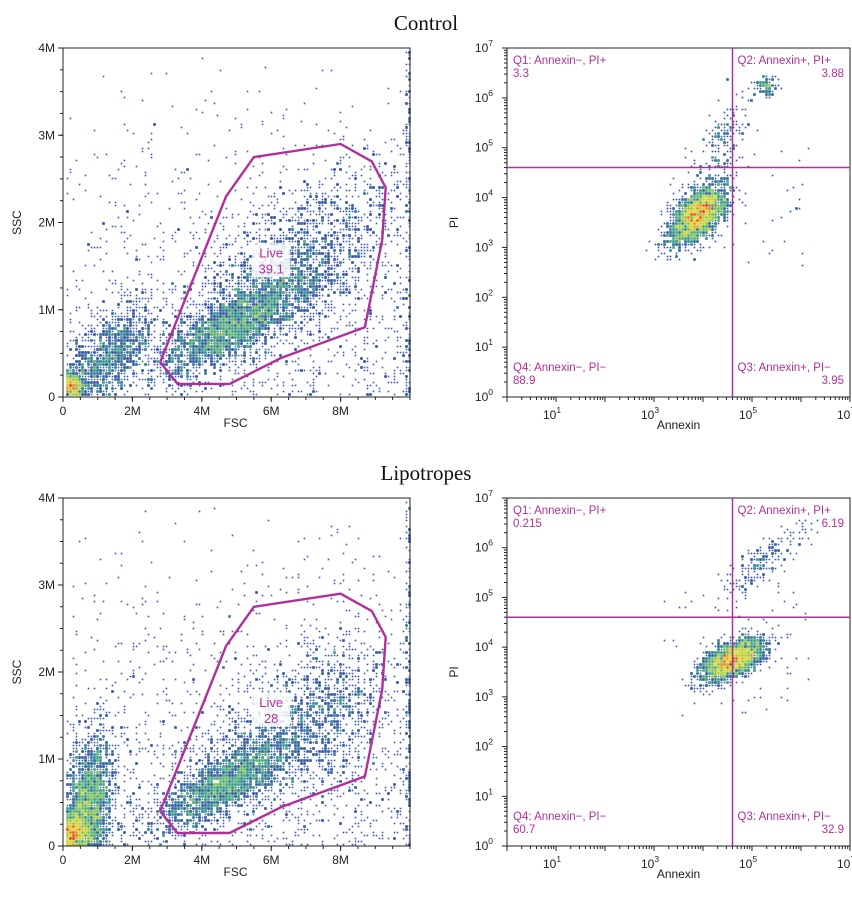 This screenshot has width=852, height=898. What do you see at coordinates (272, 264) in the screenshot?
I see `gate-live-polygon` at bounding box center [272, 264].